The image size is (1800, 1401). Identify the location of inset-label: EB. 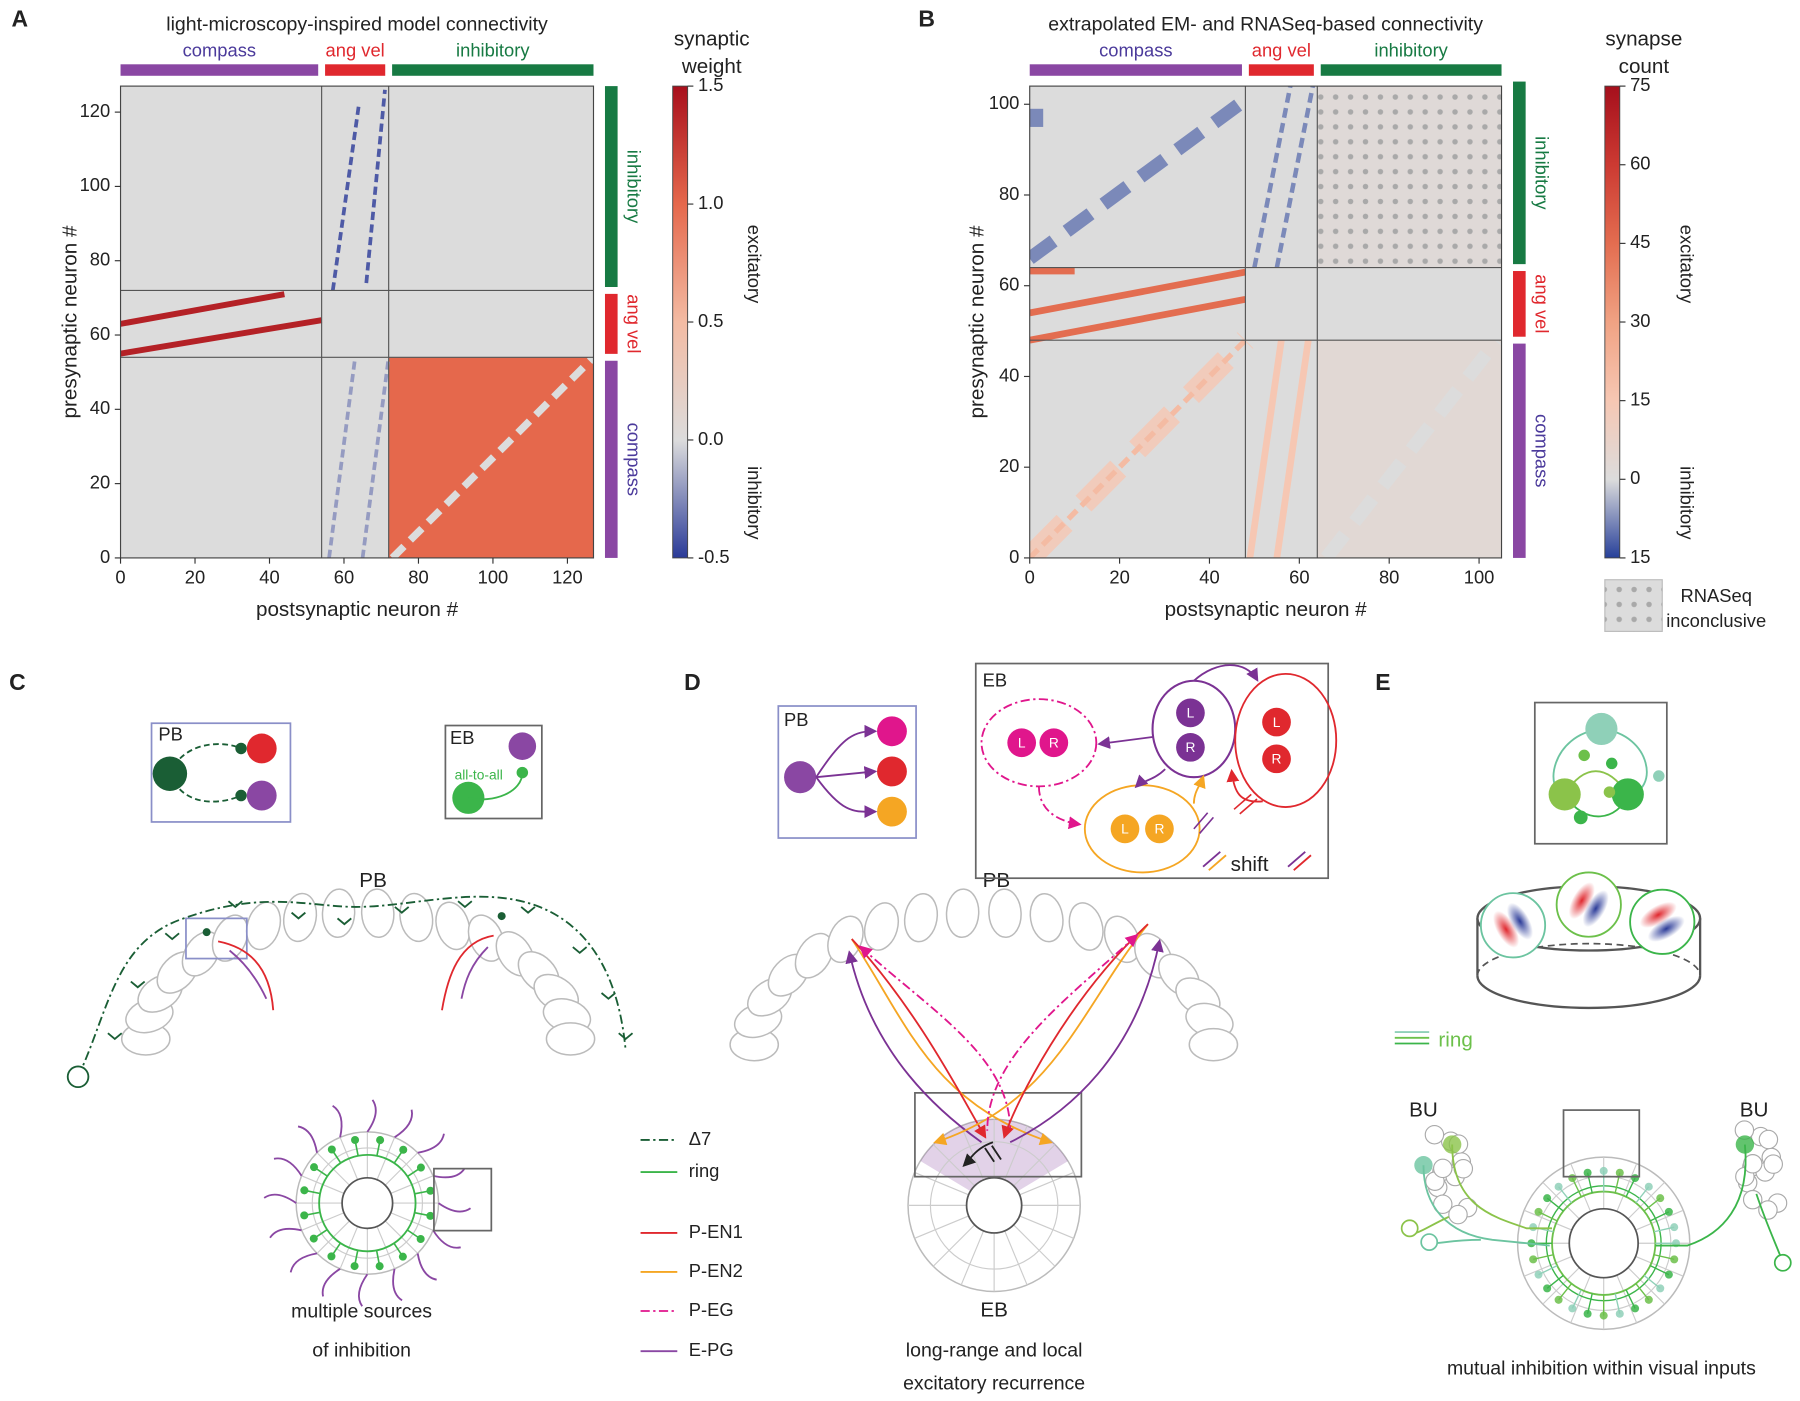
(462, 737).